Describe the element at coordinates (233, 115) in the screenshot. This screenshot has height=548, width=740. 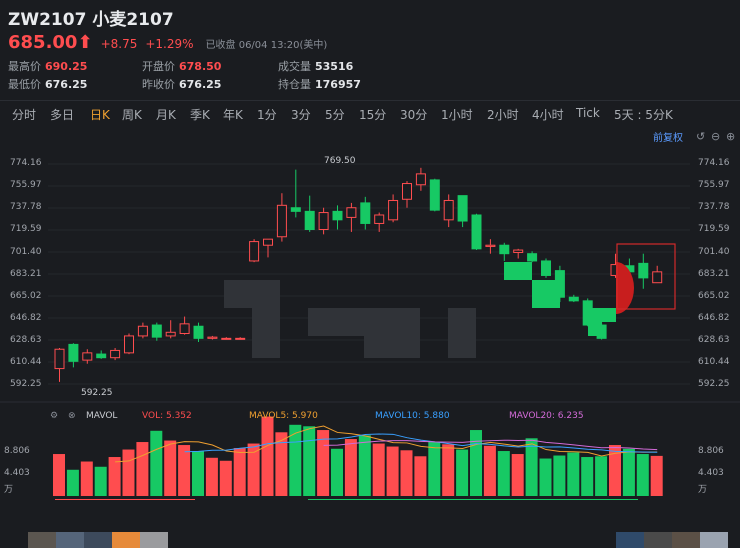
I see `tab-6: 年K` at that location.